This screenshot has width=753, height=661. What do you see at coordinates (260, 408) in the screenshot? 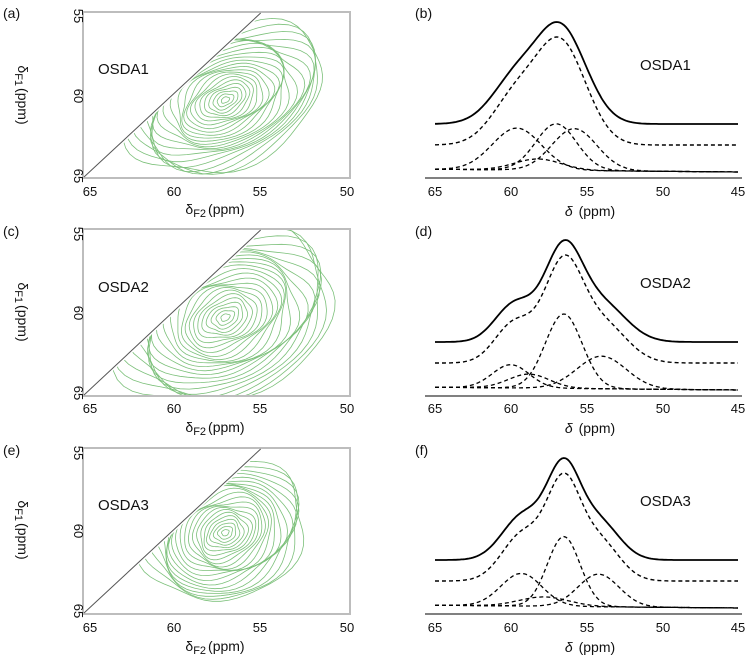
I see `x-tick-c-2: 55` at bounding box center [260, 408].